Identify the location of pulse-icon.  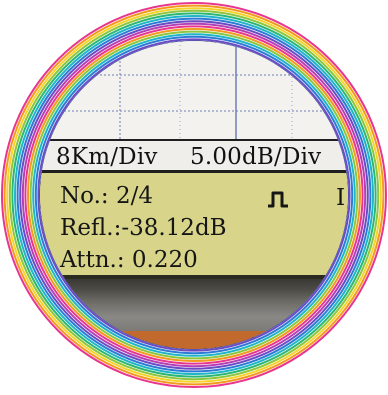
(278, 199).